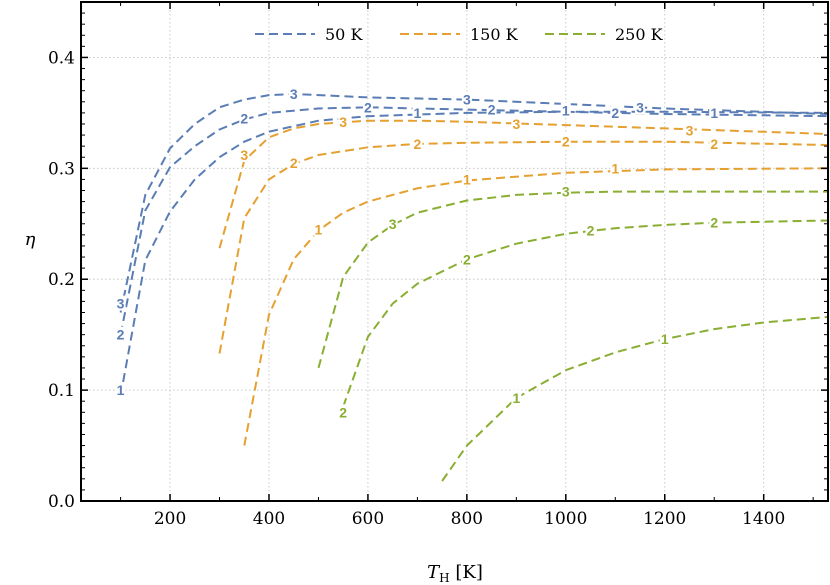  I want to click on x-tick-label: 400, so click(269, 519).